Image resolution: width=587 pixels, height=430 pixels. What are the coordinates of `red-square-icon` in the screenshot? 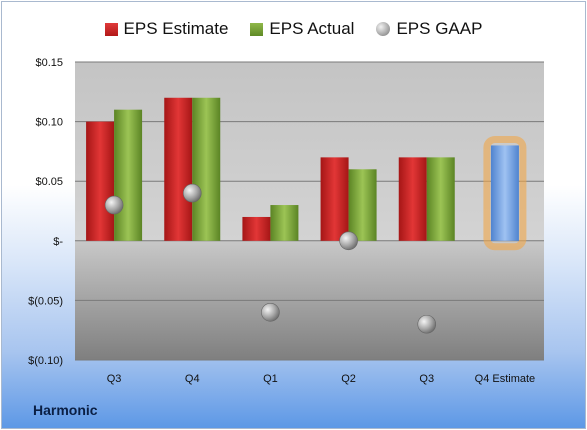 It's located at (111, 29).